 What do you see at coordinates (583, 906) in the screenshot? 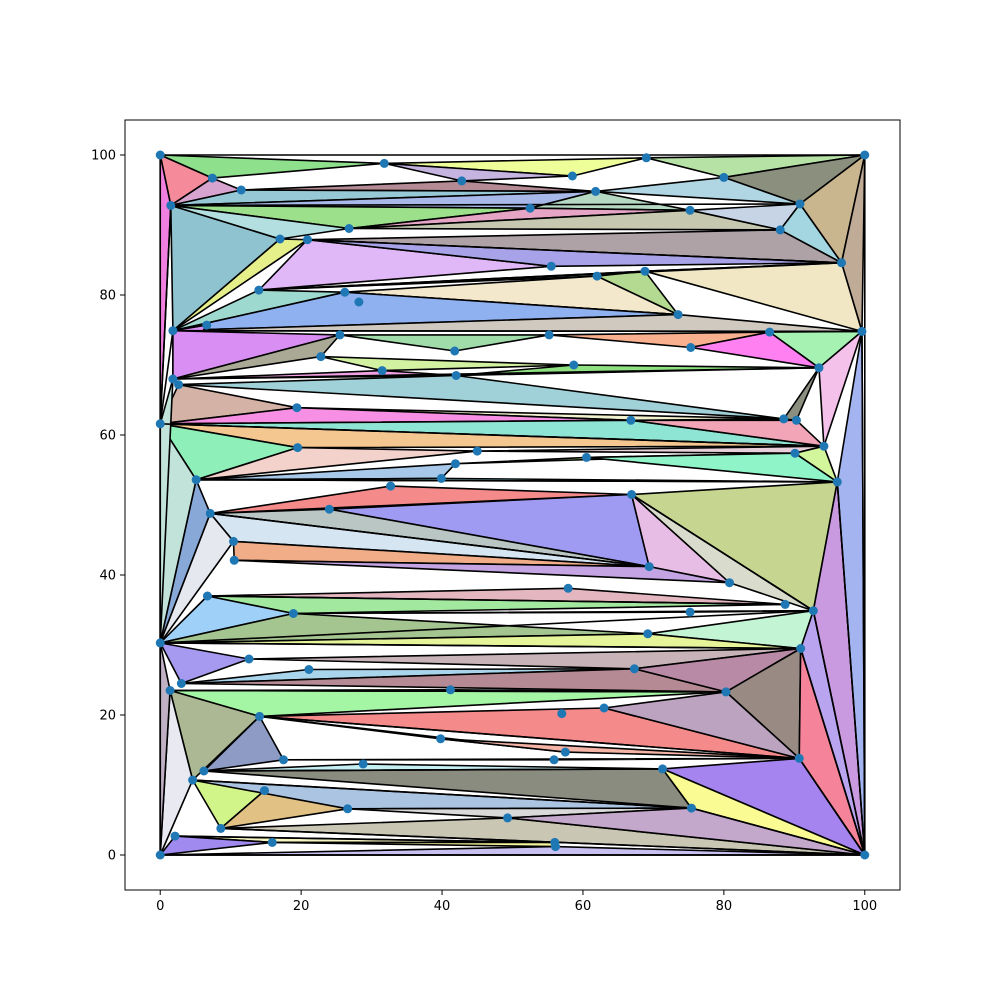
I see `x-tick-label-3: 60` at bounding box center [583, 906].